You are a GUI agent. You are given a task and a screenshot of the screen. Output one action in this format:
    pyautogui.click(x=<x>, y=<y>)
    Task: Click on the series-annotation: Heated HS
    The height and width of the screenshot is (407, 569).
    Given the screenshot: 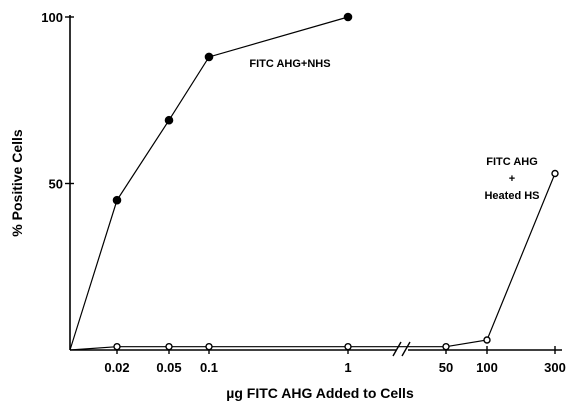 What is the action you would take?
    pyautogui.click(x=511, y=196)
    